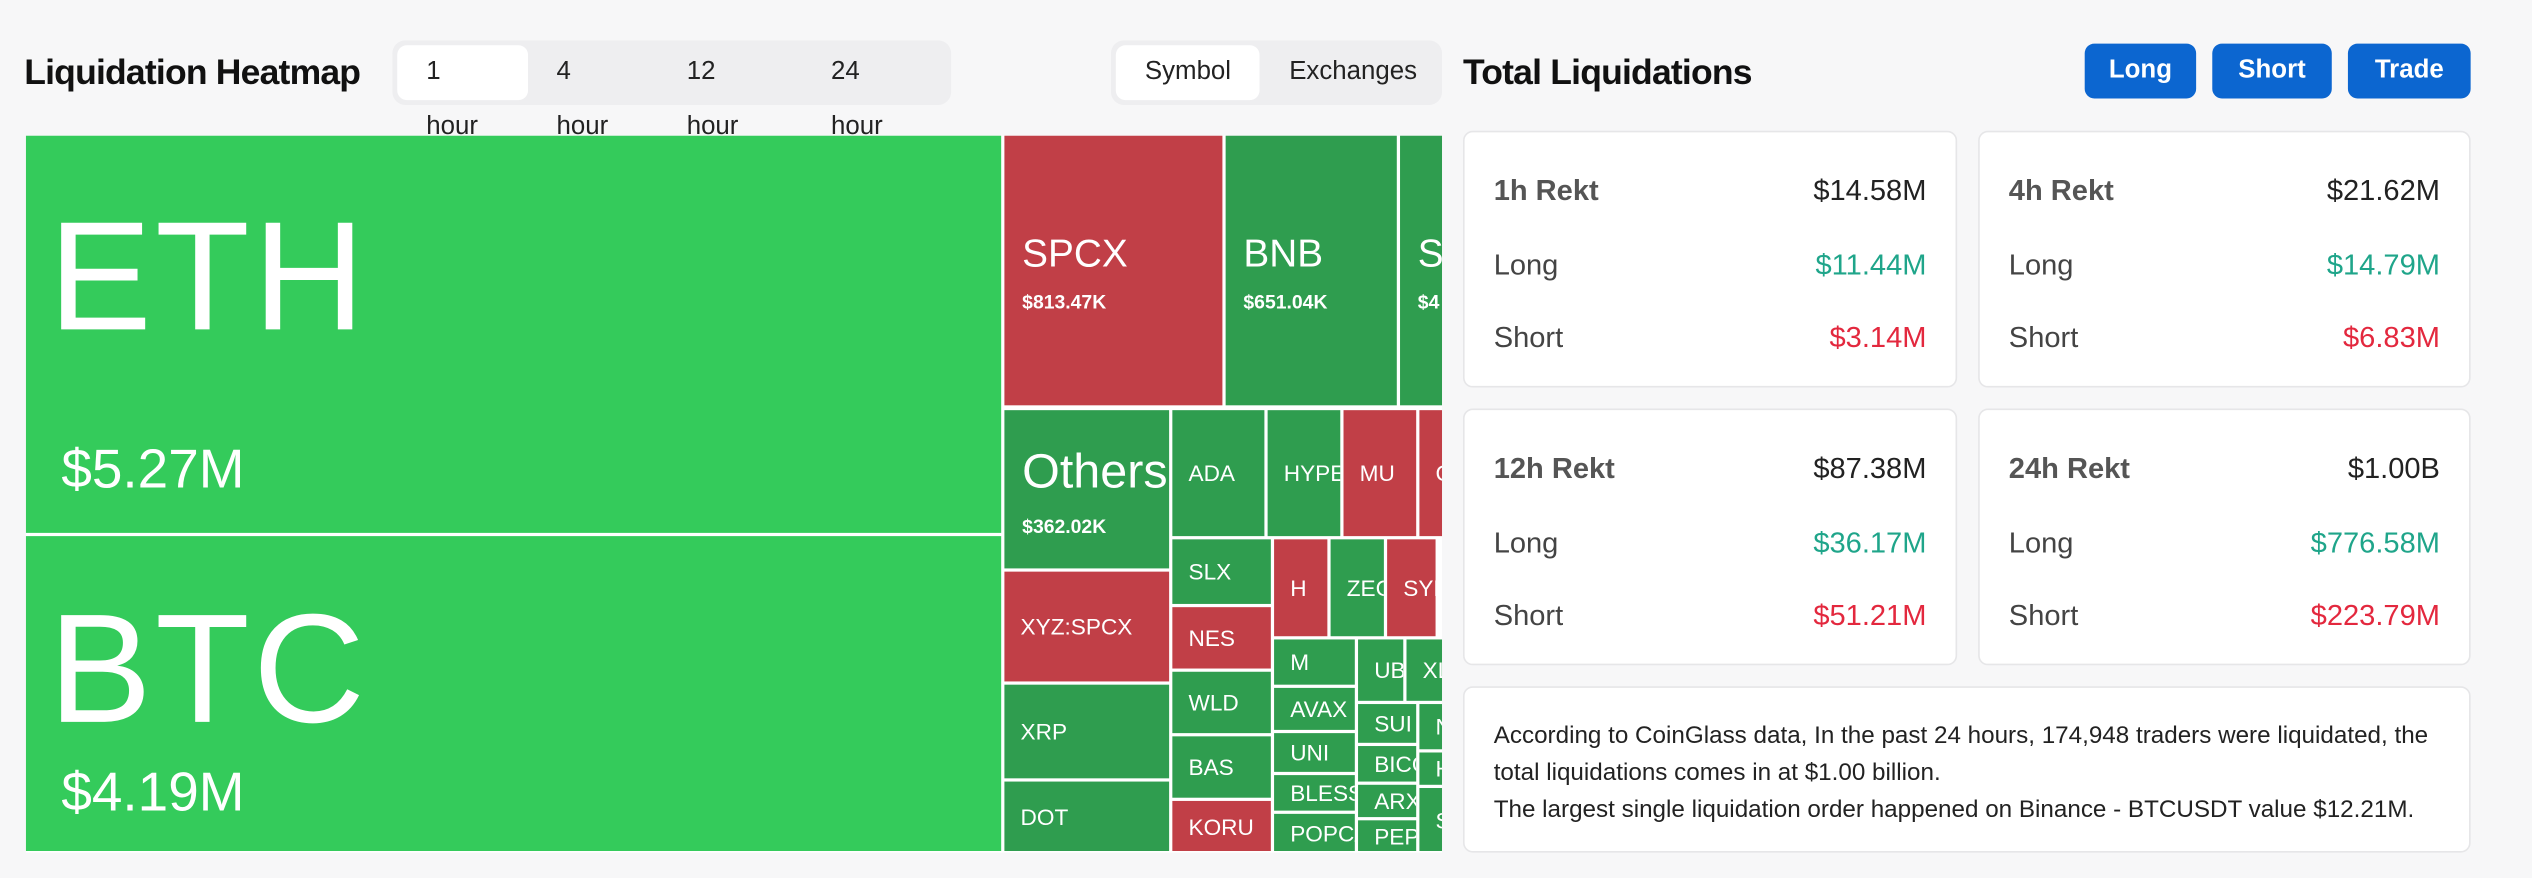 The width and height of the screenshot is (2532, 878). Describe the element at coordinates (1113, 270) in the screenshot. I see `heatmap-cell: SPCX $813.47K` at that location.